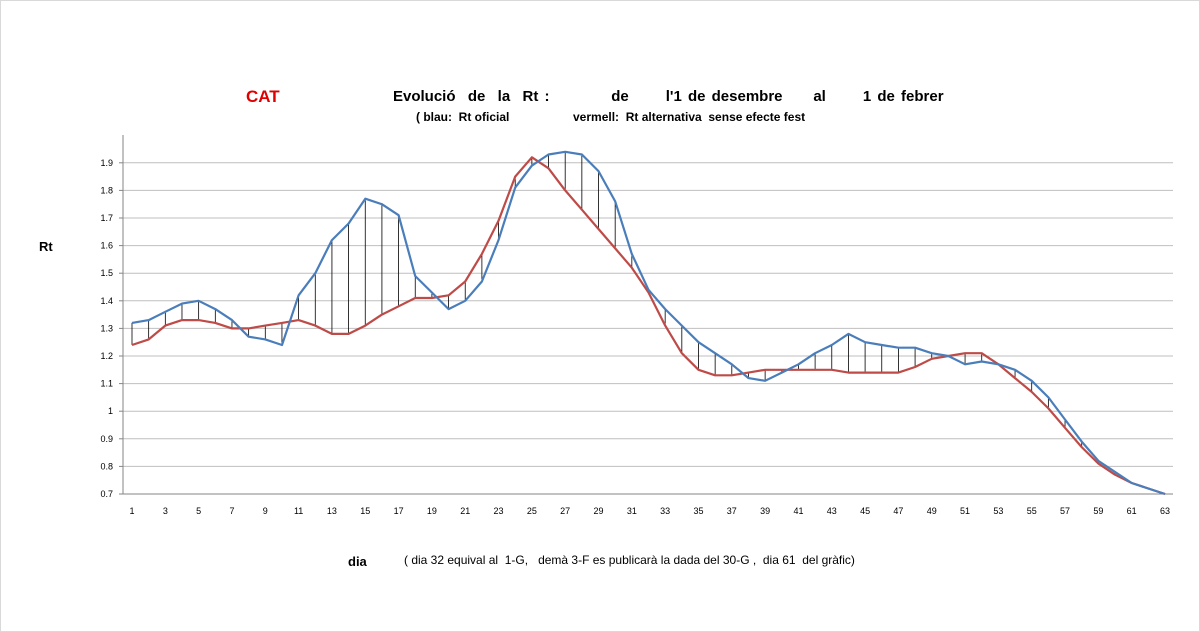 The image size is (1200, 632). Describe the element at coordinates (698, 511) in the screenshot. I see `x-tick-label: 35` at that location.